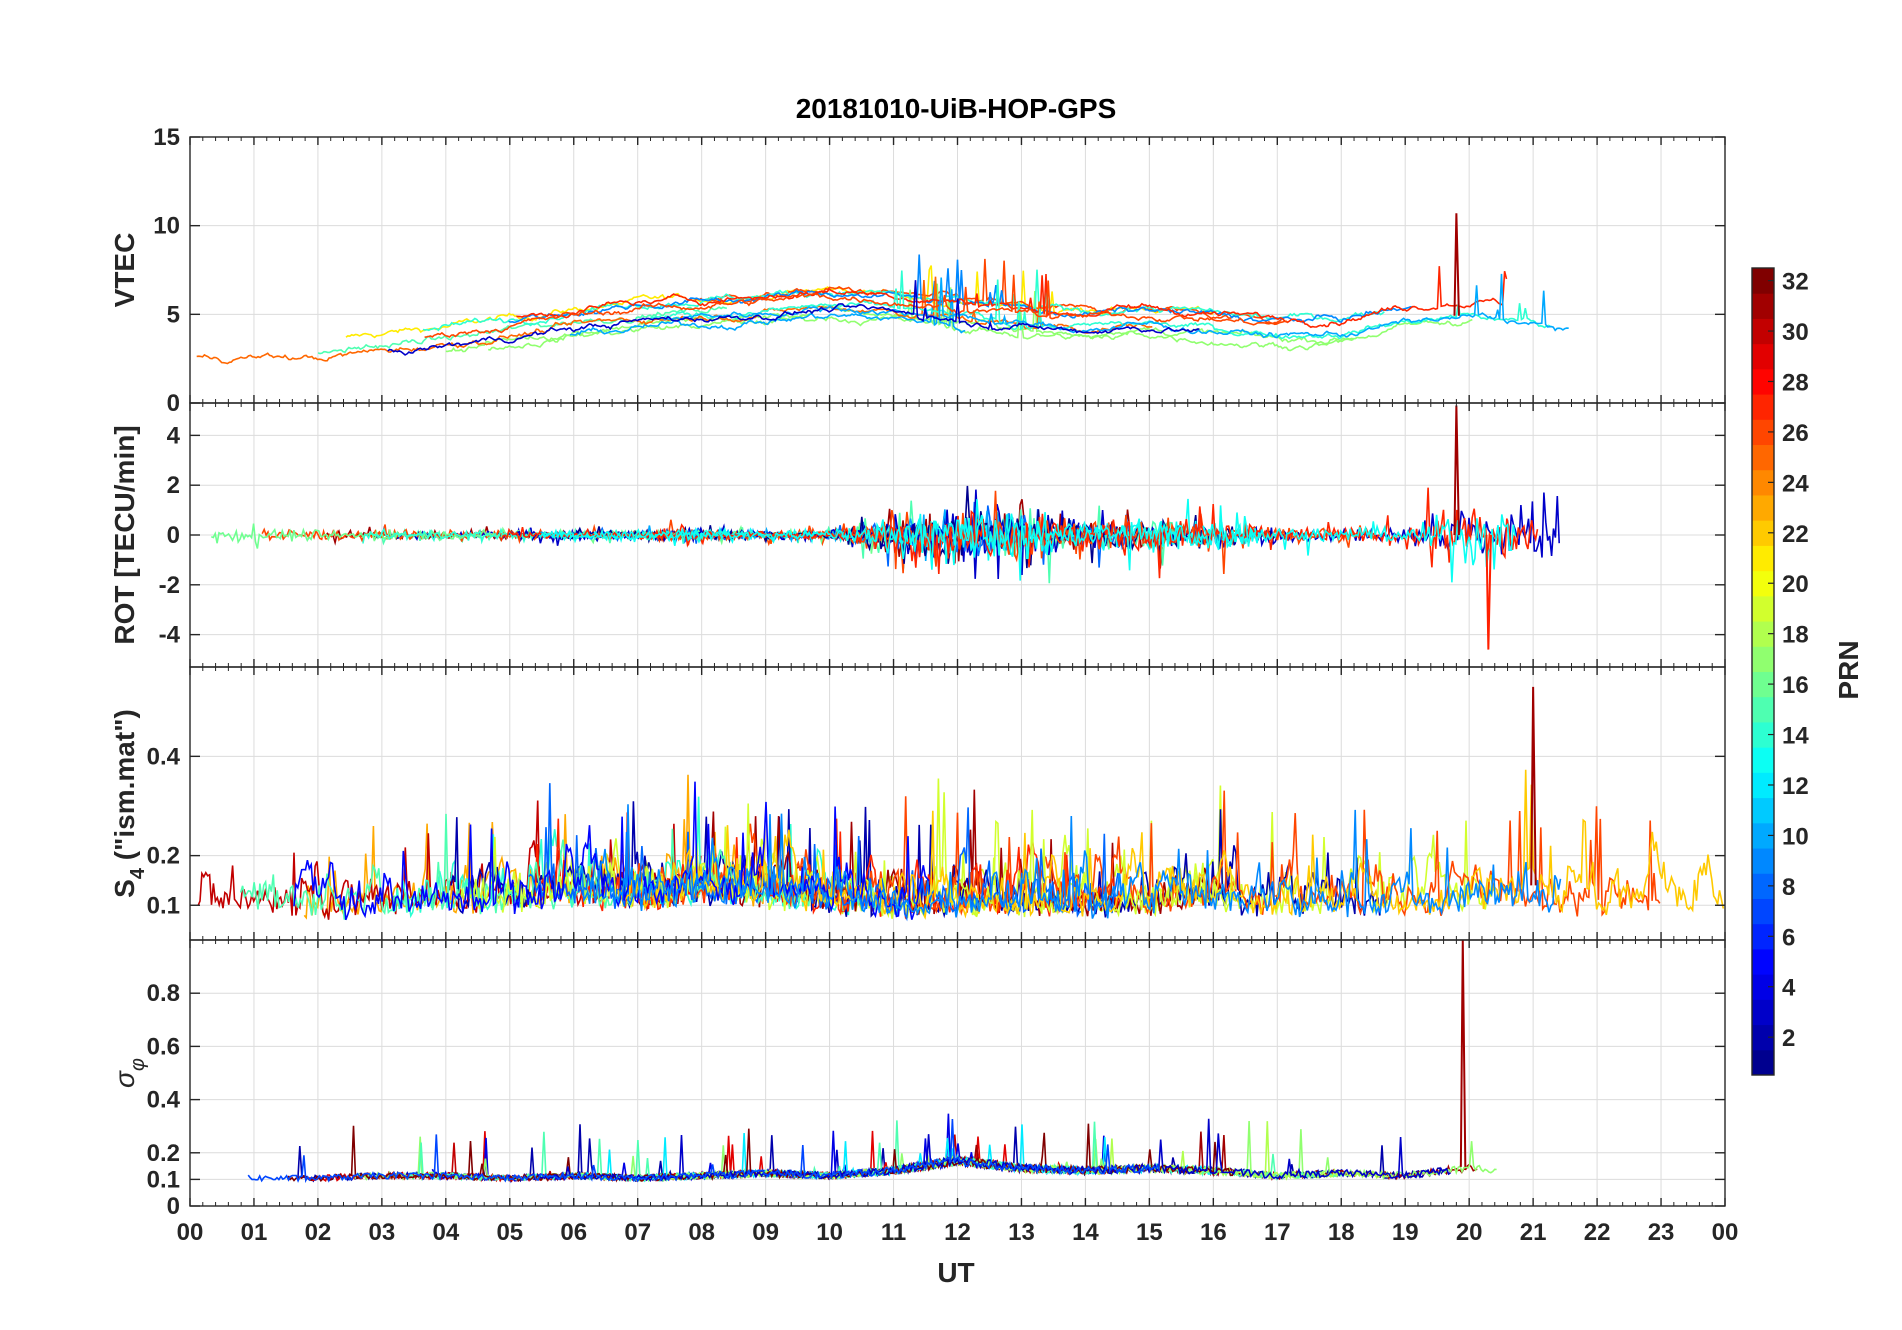 The height and width of the screenshot is (1330, 1902). I want to click on colorbar-tick-label: 24, so click(1795, 483).